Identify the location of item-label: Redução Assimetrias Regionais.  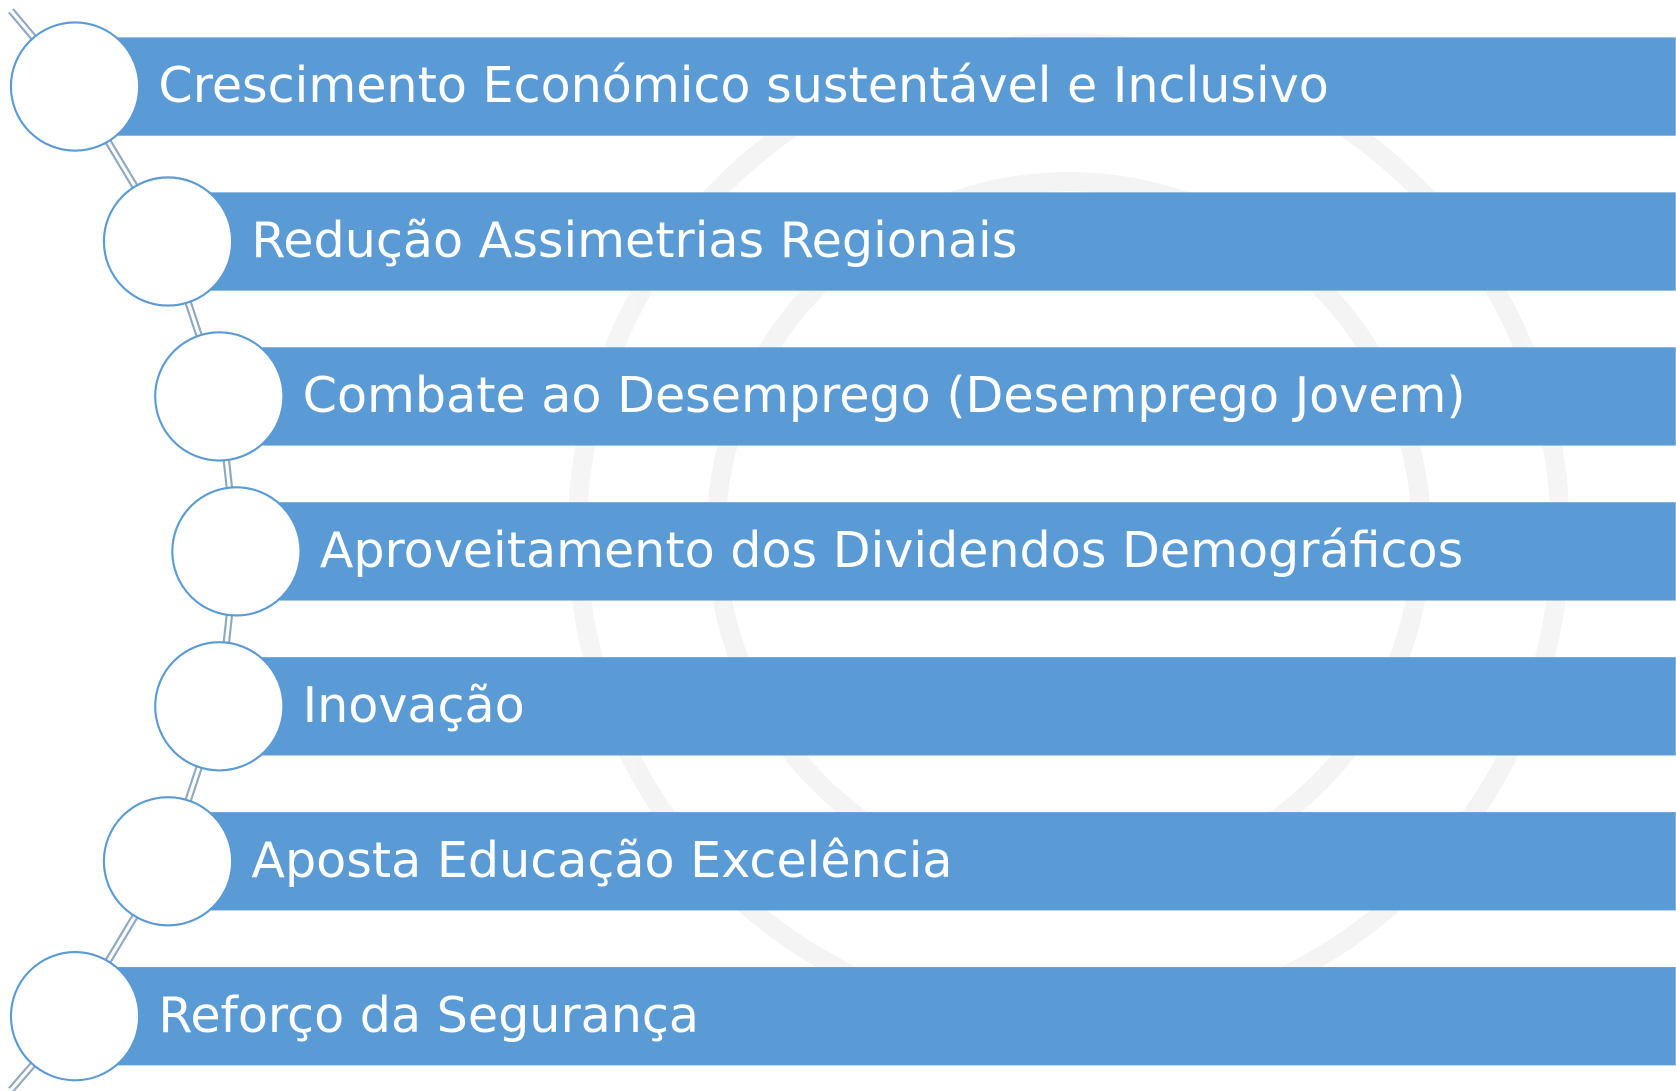
(634, 240).